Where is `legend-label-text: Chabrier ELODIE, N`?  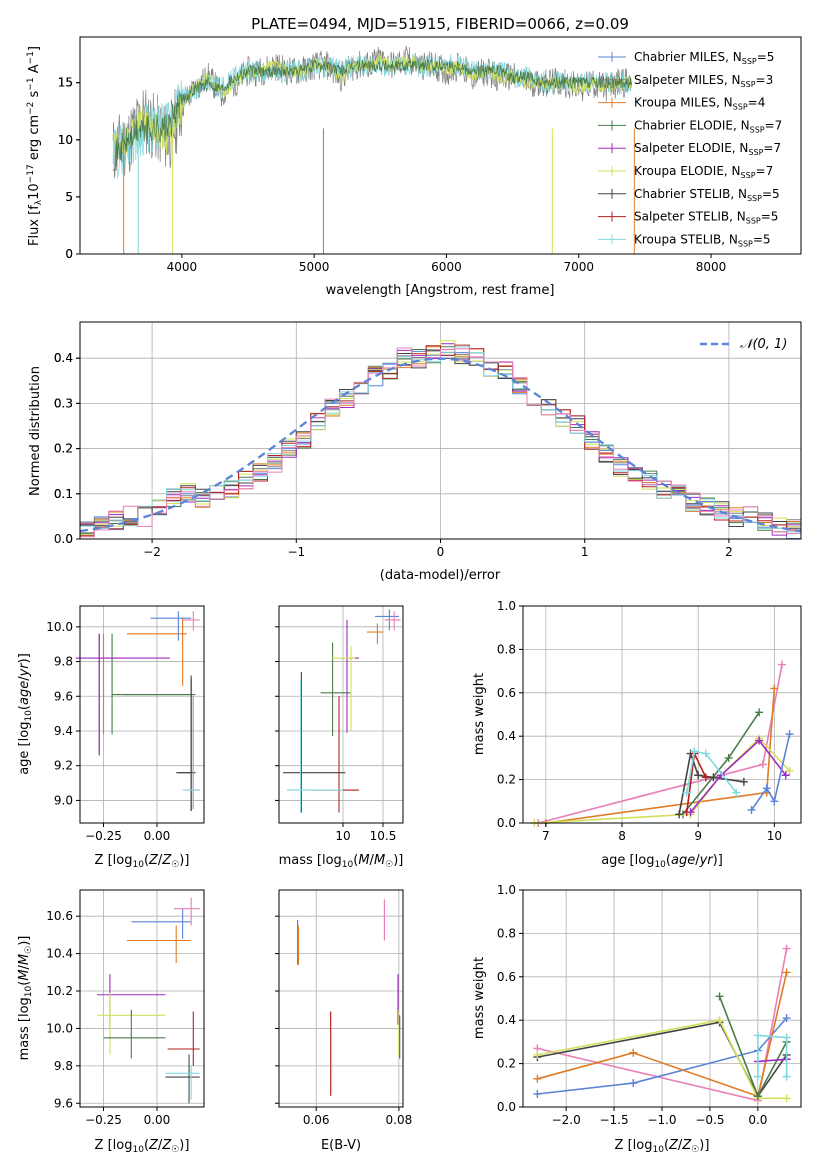 legend-label-text: Chabrier ELODIE, N is located at coordinates (692, 125).